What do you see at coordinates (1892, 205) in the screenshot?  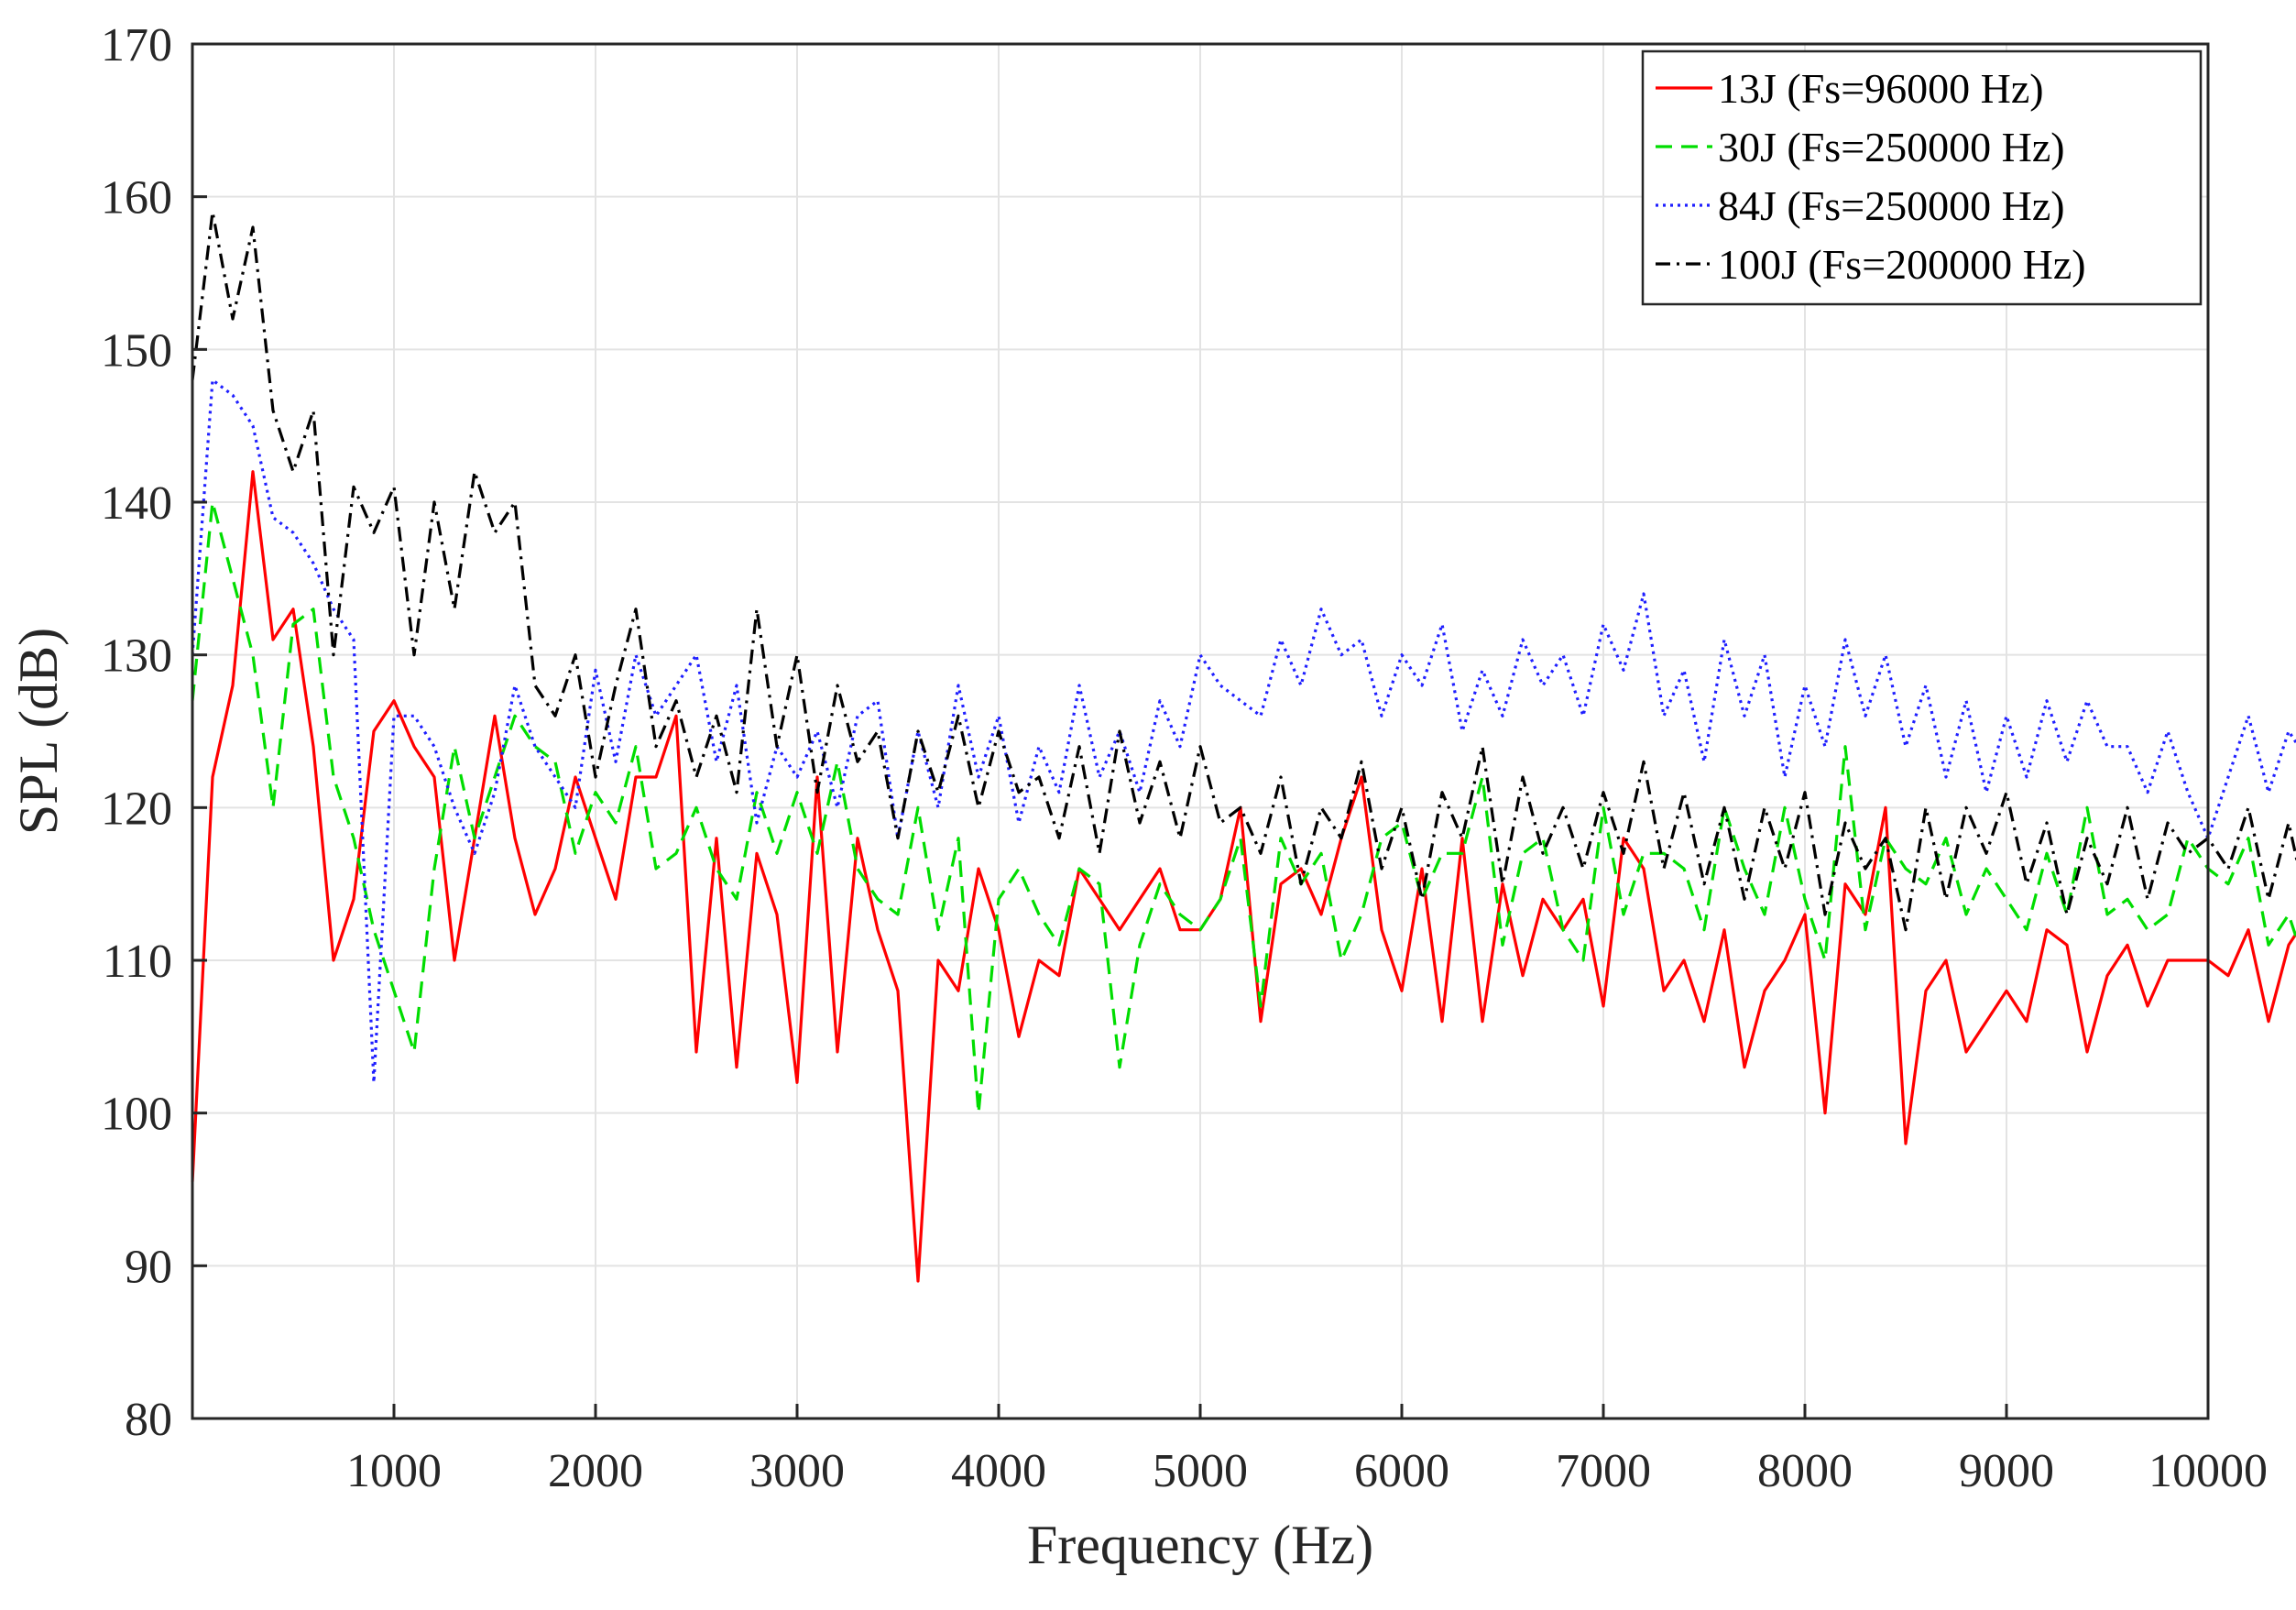 I see `legend-label-2: 84J (Fs=250000 Hz)` at bounding box center [1892, 205].